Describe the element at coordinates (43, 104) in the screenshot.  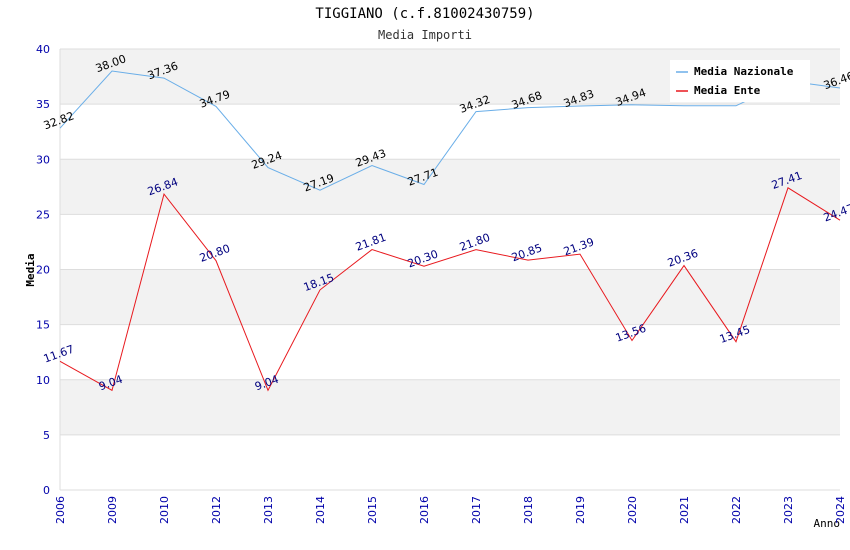
I see `y-tick-label: 35` at that location.